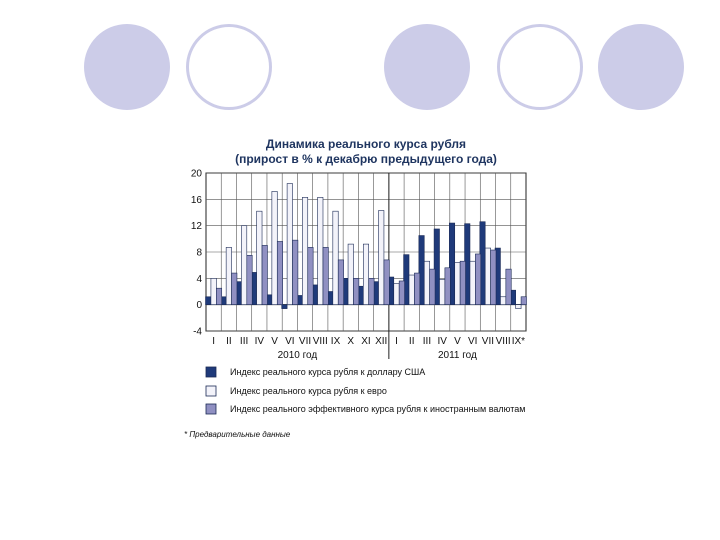 Image resolution: width=720 pixels, height=540 pixels. I want to click on x-tick-label: IX, so click(336, 341).